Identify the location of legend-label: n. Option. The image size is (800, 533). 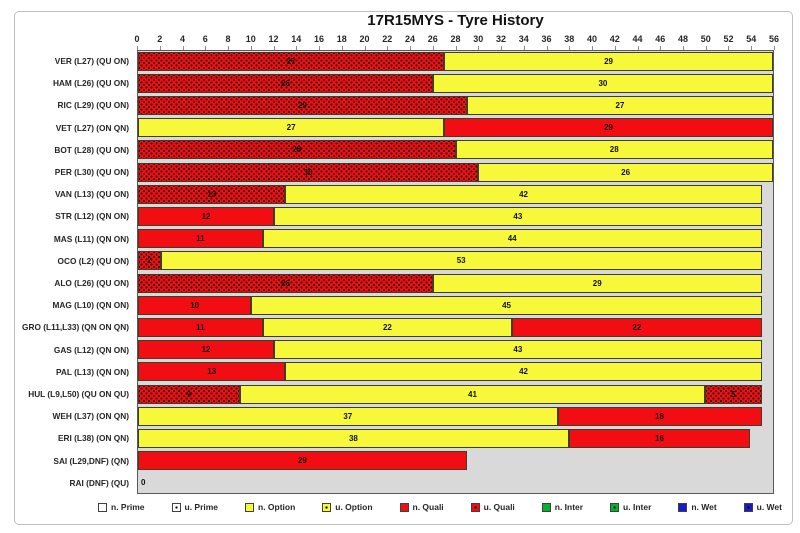
(277, 507).